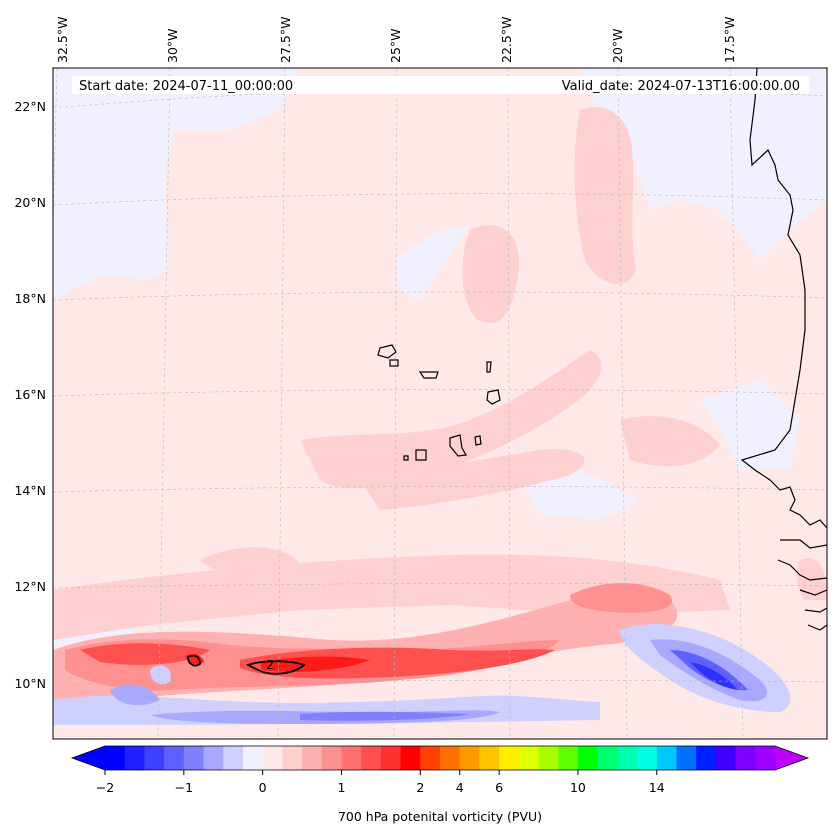 The width and height of the screenshot is (837, 836). What do you see at coordinates (88, 758) in the screenshot?
I see `colorbar-extend-low-triangle` at bounding box center [88, 758].